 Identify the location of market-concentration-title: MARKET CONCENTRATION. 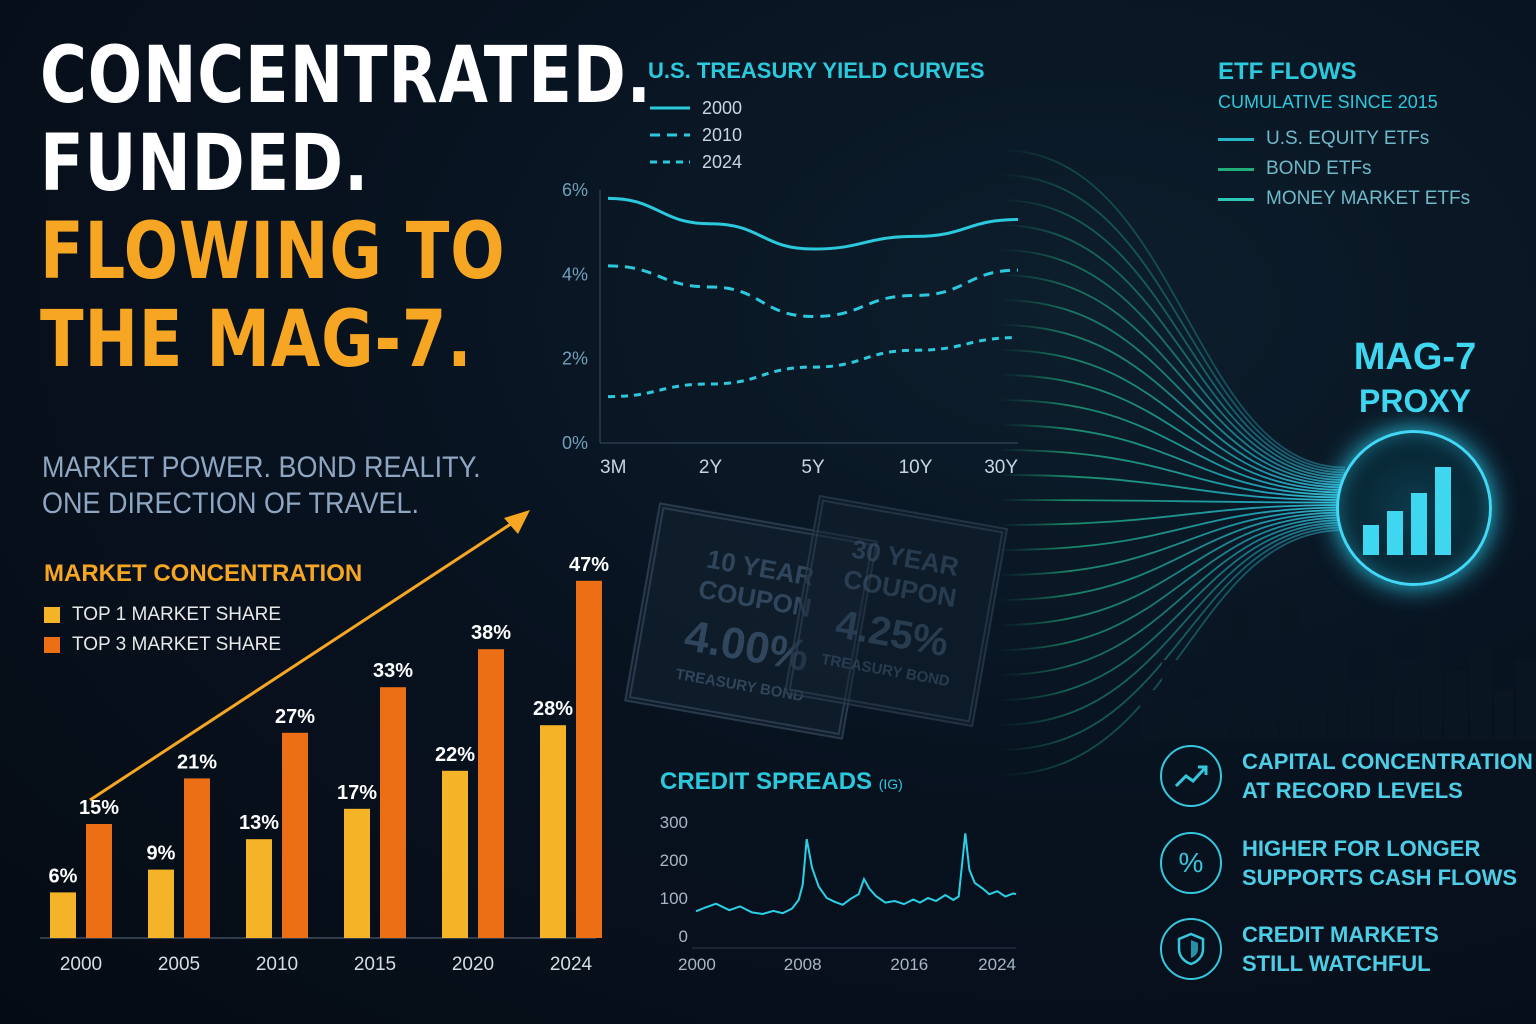
(203, 573).